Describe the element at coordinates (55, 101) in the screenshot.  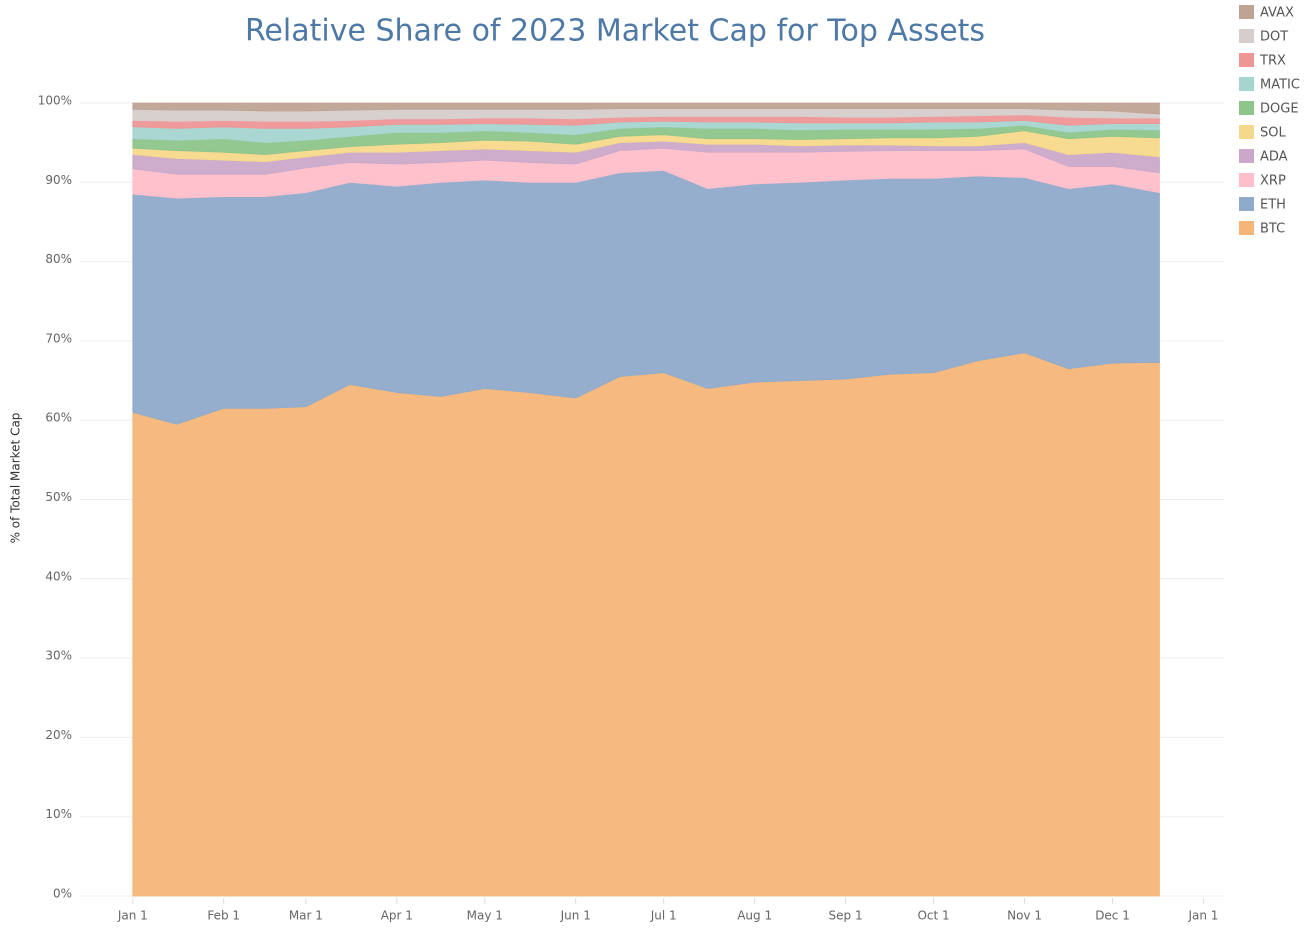
I see `y-tick-label: 100%` at that location.